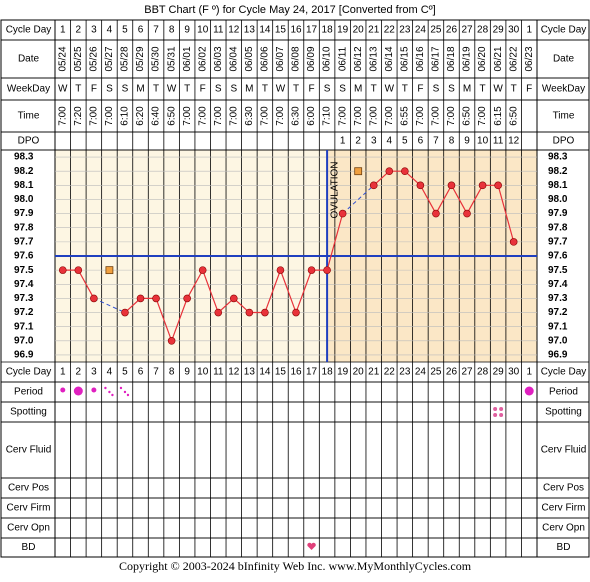 This screenshot has height=582, width=590. I want to click on cycle-day: 21, so click(374, 30).